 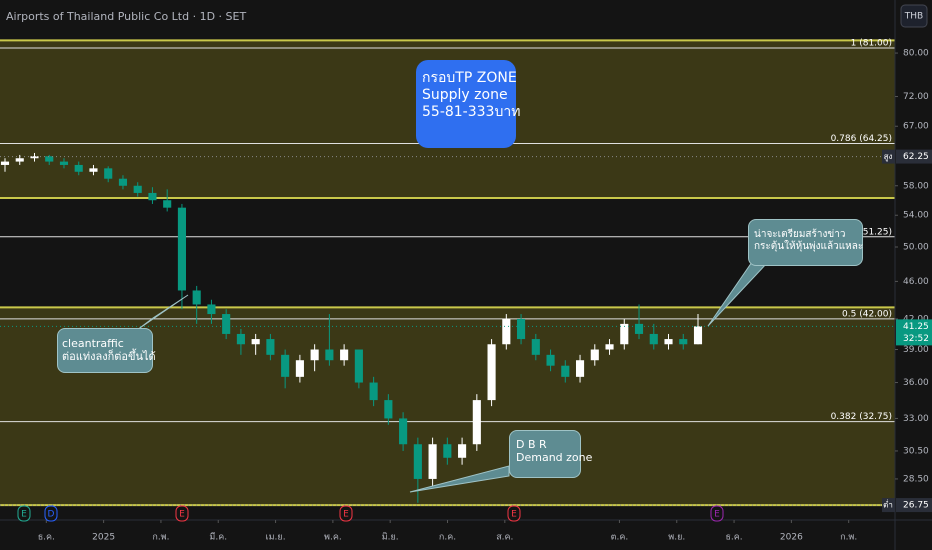 What do you see at coordinates (109, 357) in the screenshot?
I see `annotation-line: ต่อแท่งลงก็ต่อขึ้นได้` at bounding box center [109, 357].